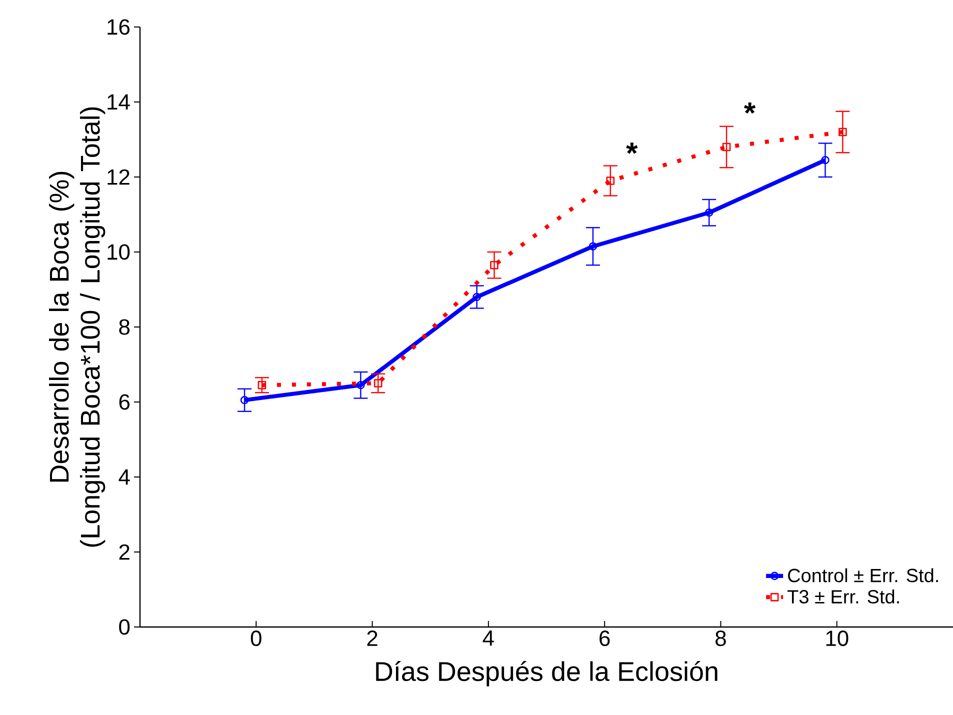 The width and height of the screenshot is (953, 715). What do you see at coordinates (488, 638) in the screenshot?
I see `x-tick-label: 4` at bounding box center [488, 638].